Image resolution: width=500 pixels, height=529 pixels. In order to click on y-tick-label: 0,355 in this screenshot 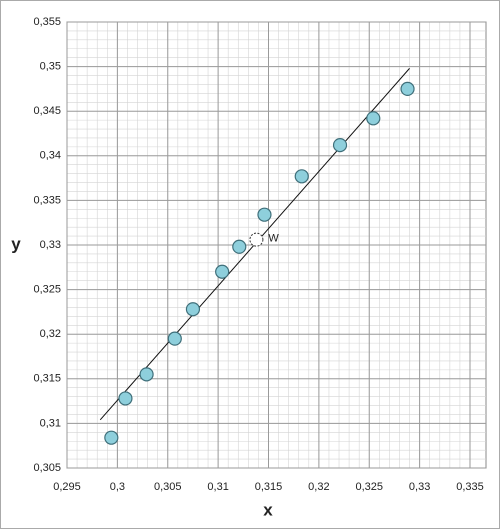, I will do `click(47, 22)`.